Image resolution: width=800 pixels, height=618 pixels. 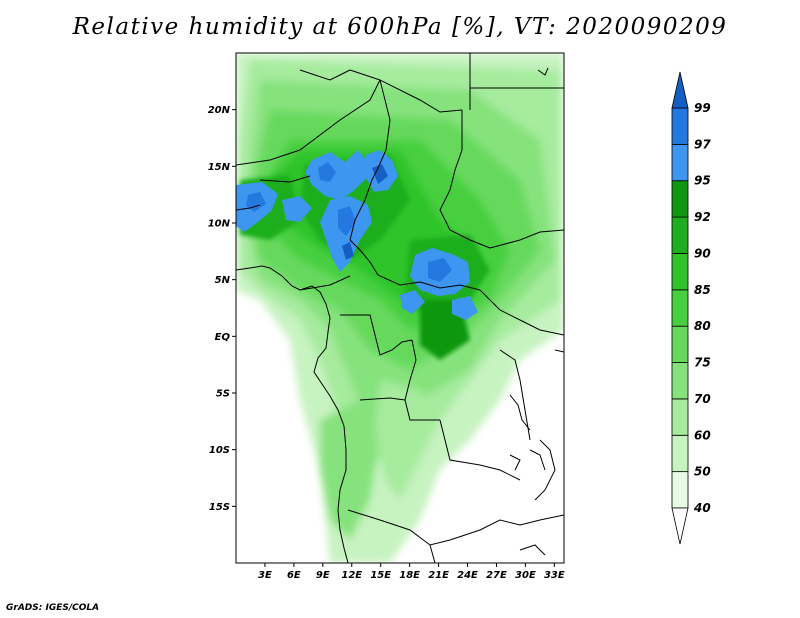 I want to click on colorbar-label: 70, so click(x=702, y=399).